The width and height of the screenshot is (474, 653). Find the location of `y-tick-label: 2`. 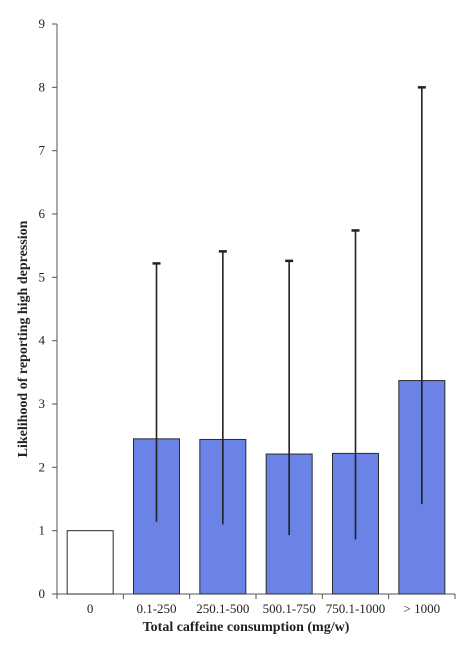

y-tick-label: 2 is located at coordinates (42, 466).